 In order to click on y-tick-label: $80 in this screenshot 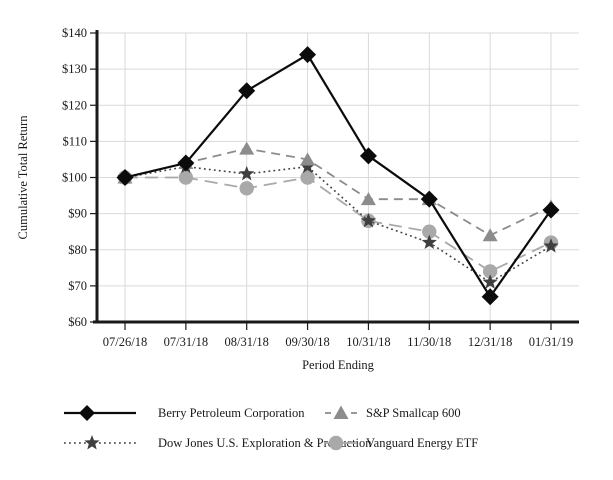, I will do `click(77, 250)`.